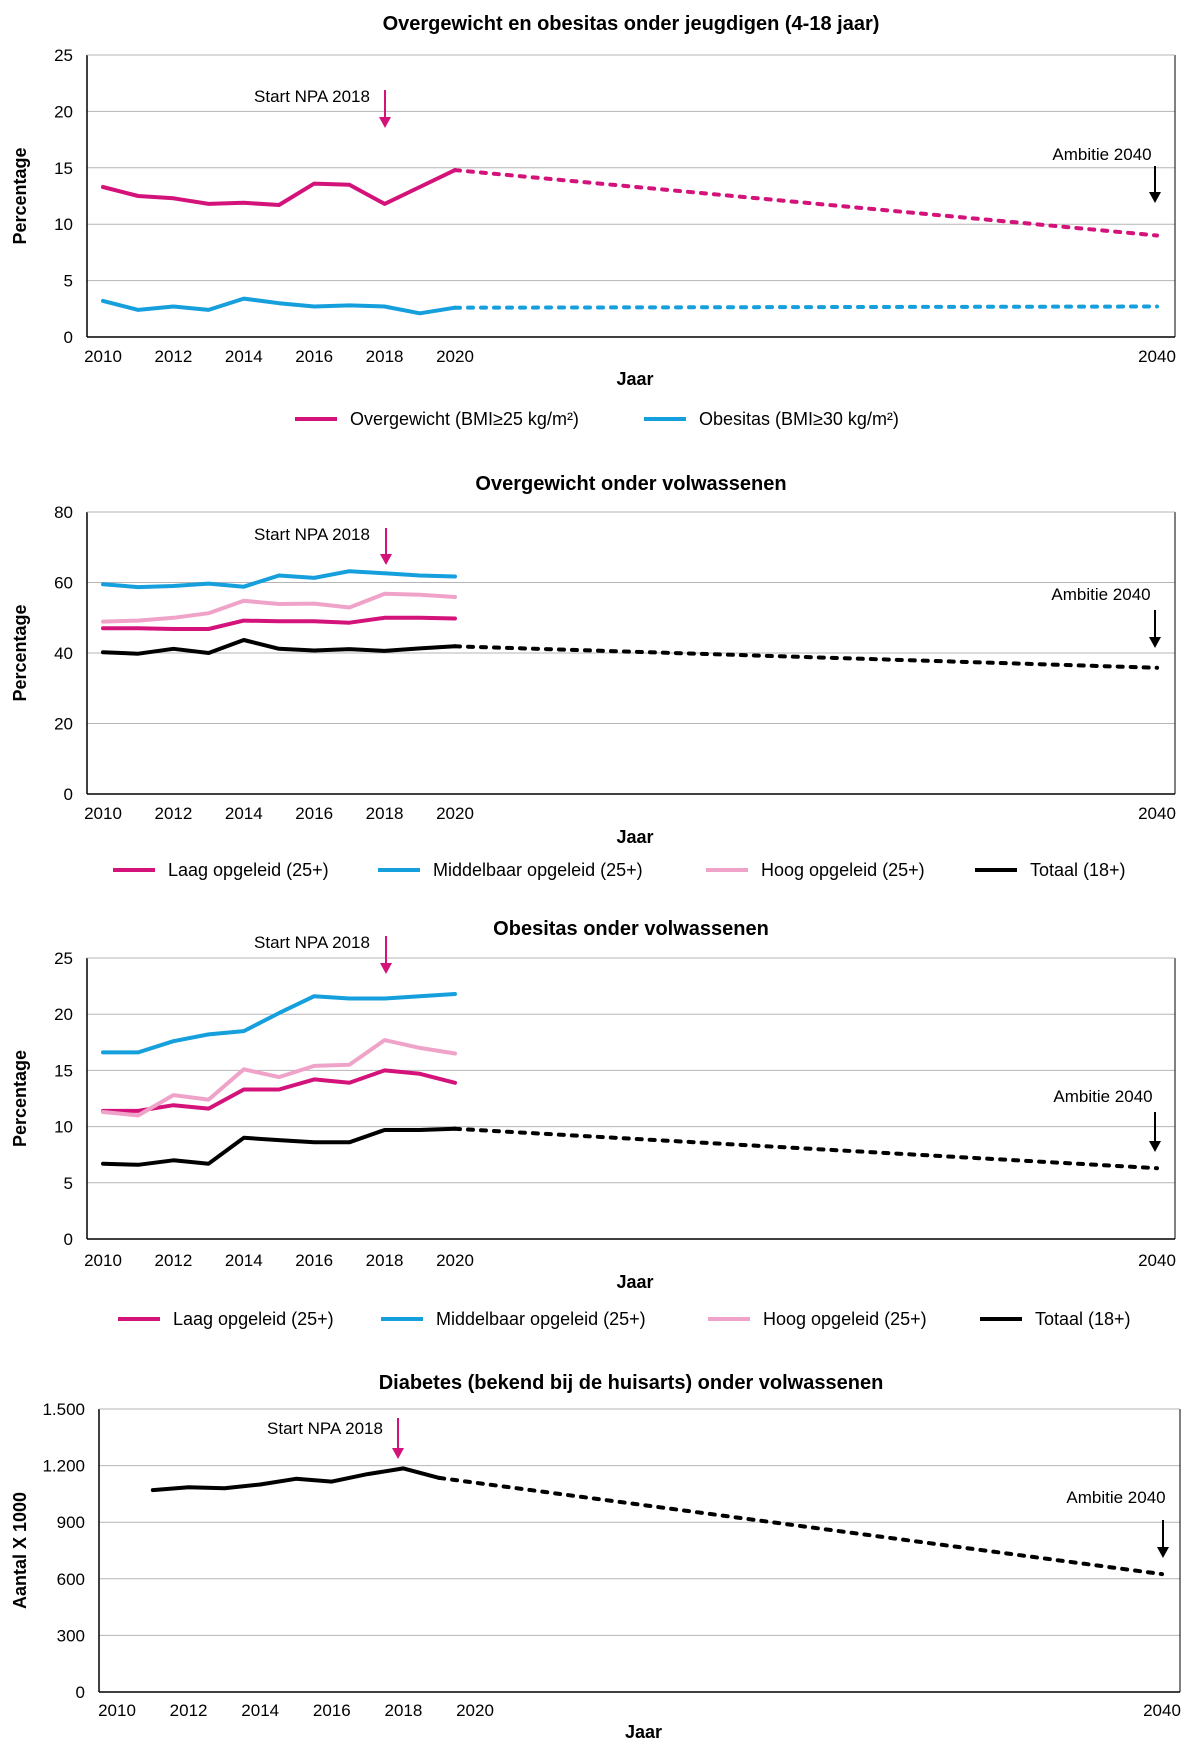 Image resolution: width=1187 pixels, height=1749 pixels. I want to click on chart-title: Obesitas onder volwassenen, so click(631, 929).